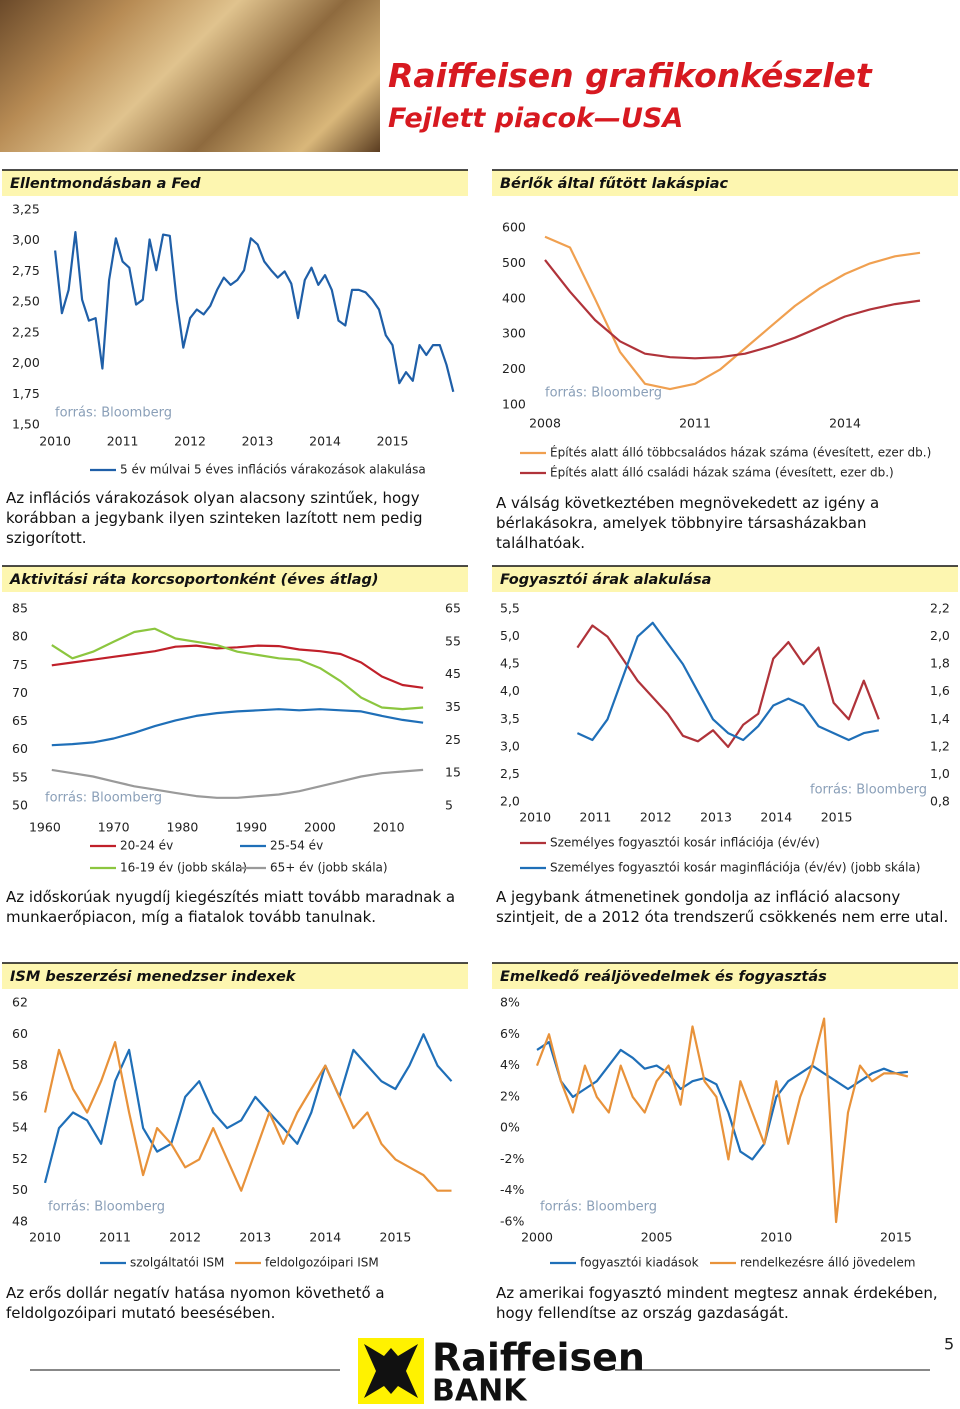 The image size is (960, 1409). I want to click on y2-tick-label: 1,8, so click(940, 663).